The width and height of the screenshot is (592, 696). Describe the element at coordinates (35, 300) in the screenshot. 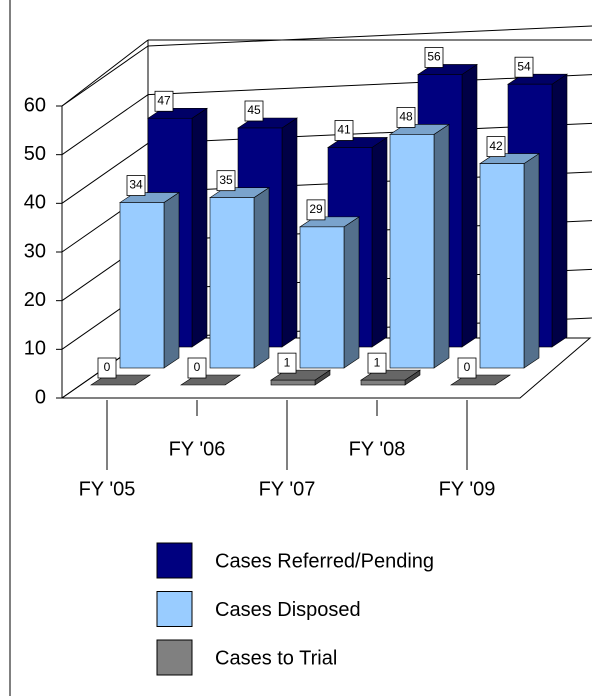

I see `y-tick-label: 20` at that location.